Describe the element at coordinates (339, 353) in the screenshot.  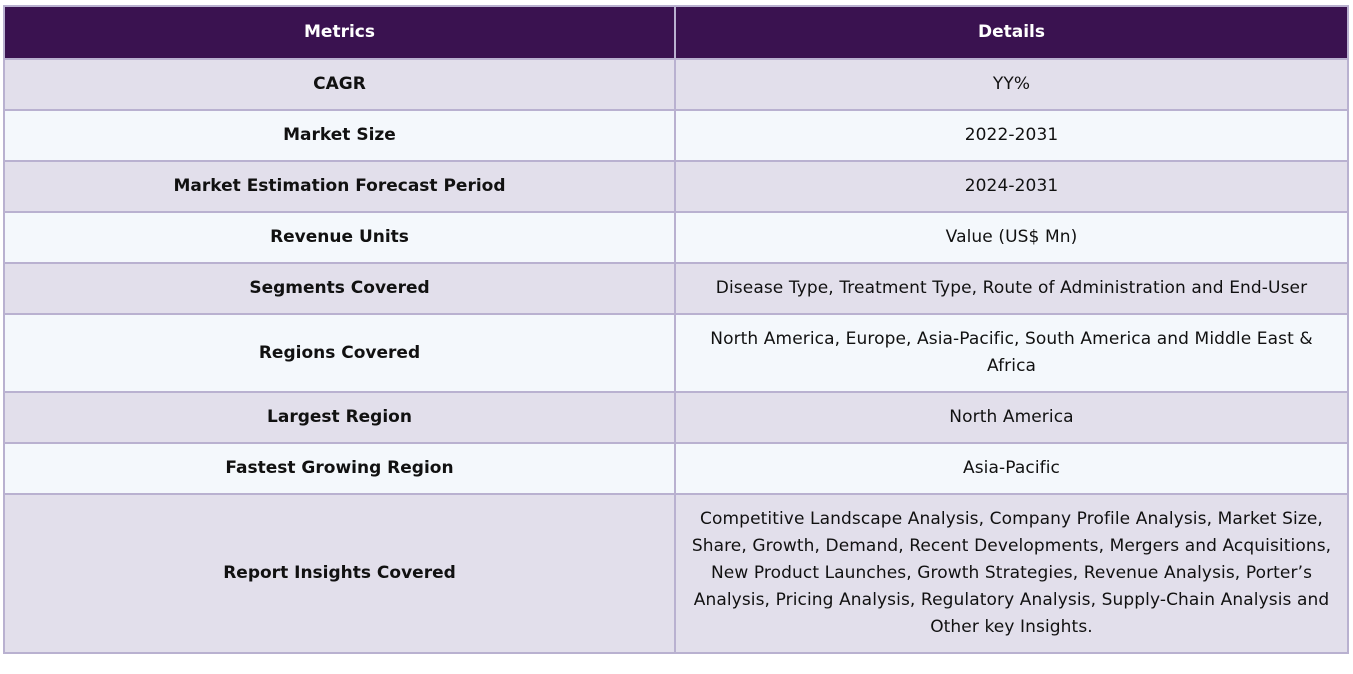
I see `metric-cell: Regions Covered` at that location.